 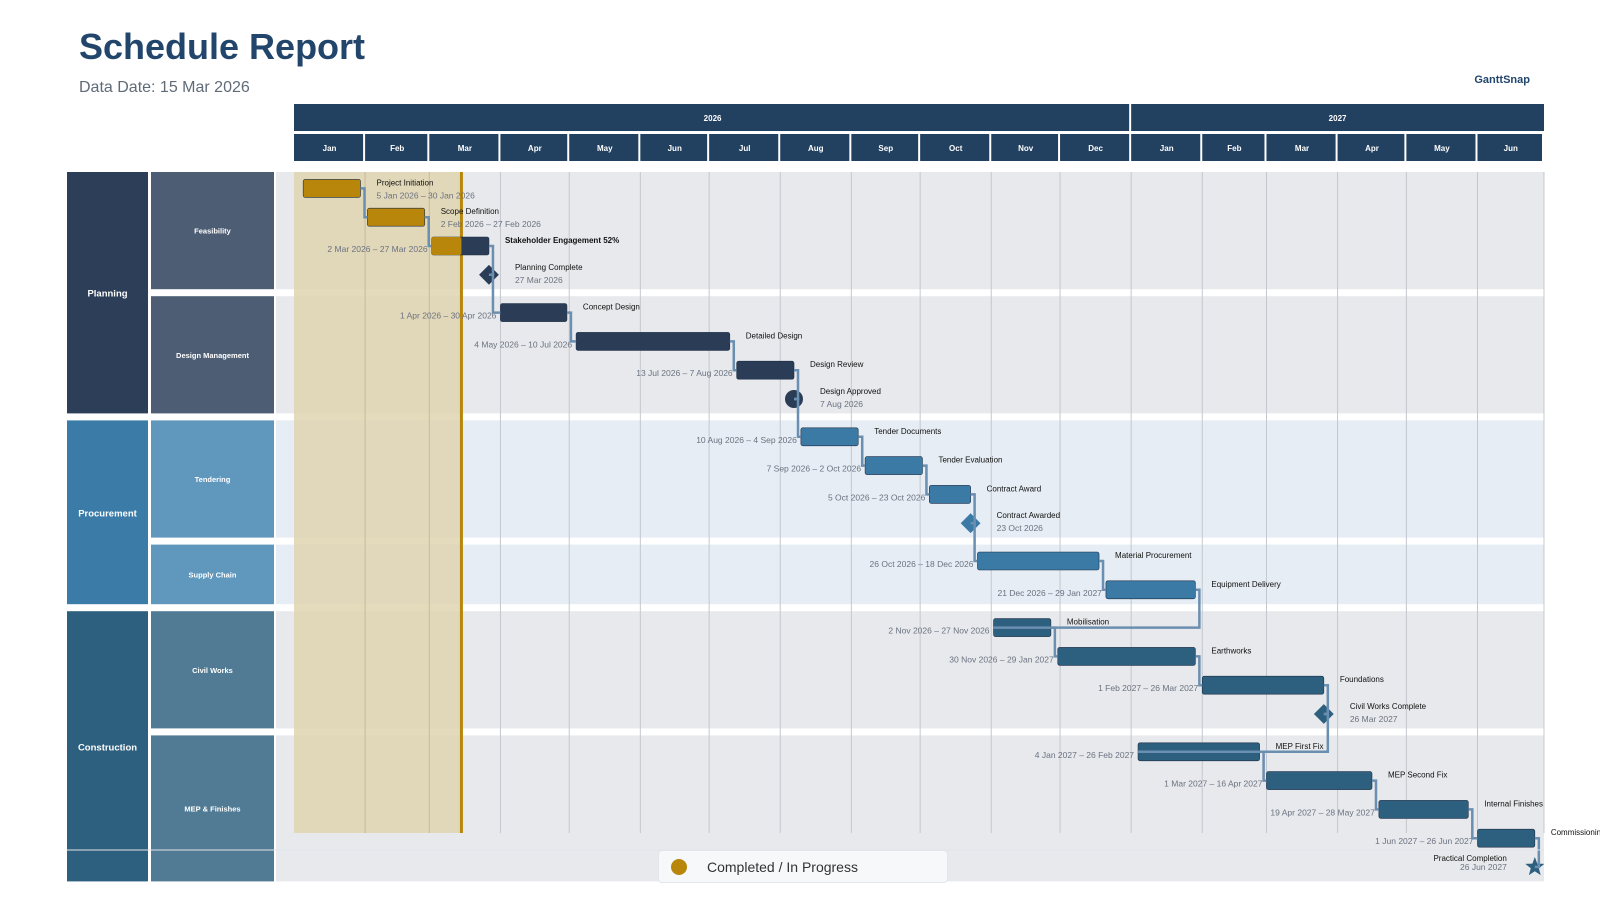 I want to click on task-date-label: 1 Feb 2027 – 26 Mar 2027, so click(x=1148, y=688).